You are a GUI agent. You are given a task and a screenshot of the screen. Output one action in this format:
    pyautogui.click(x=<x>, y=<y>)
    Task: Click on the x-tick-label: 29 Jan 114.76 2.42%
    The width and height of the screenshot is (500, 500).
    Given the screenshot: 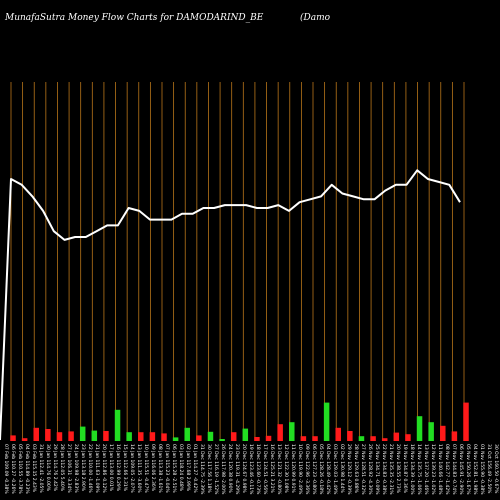 What is the action you would take?
    pyautogui.click(x=55, y=468)
    